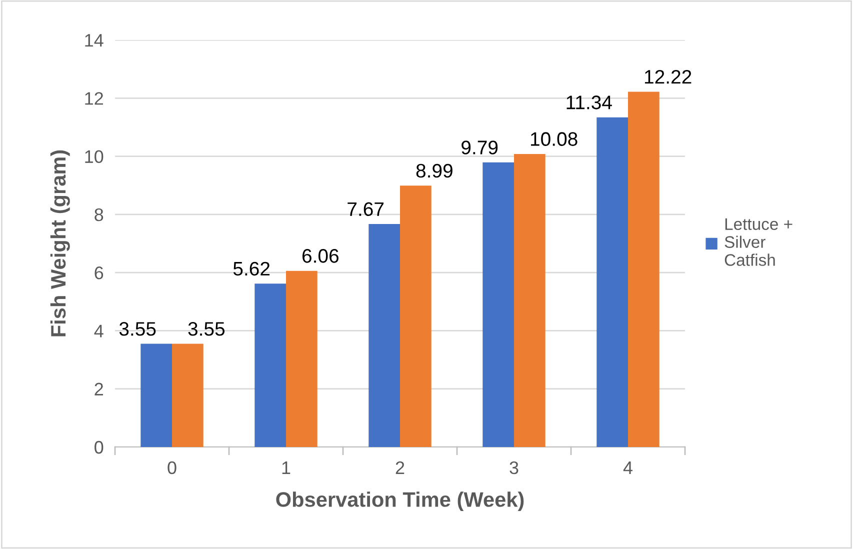  Describe the element at coordinates (99, 273) in the screenshot. I see `y-tick-label: 6` at that location.